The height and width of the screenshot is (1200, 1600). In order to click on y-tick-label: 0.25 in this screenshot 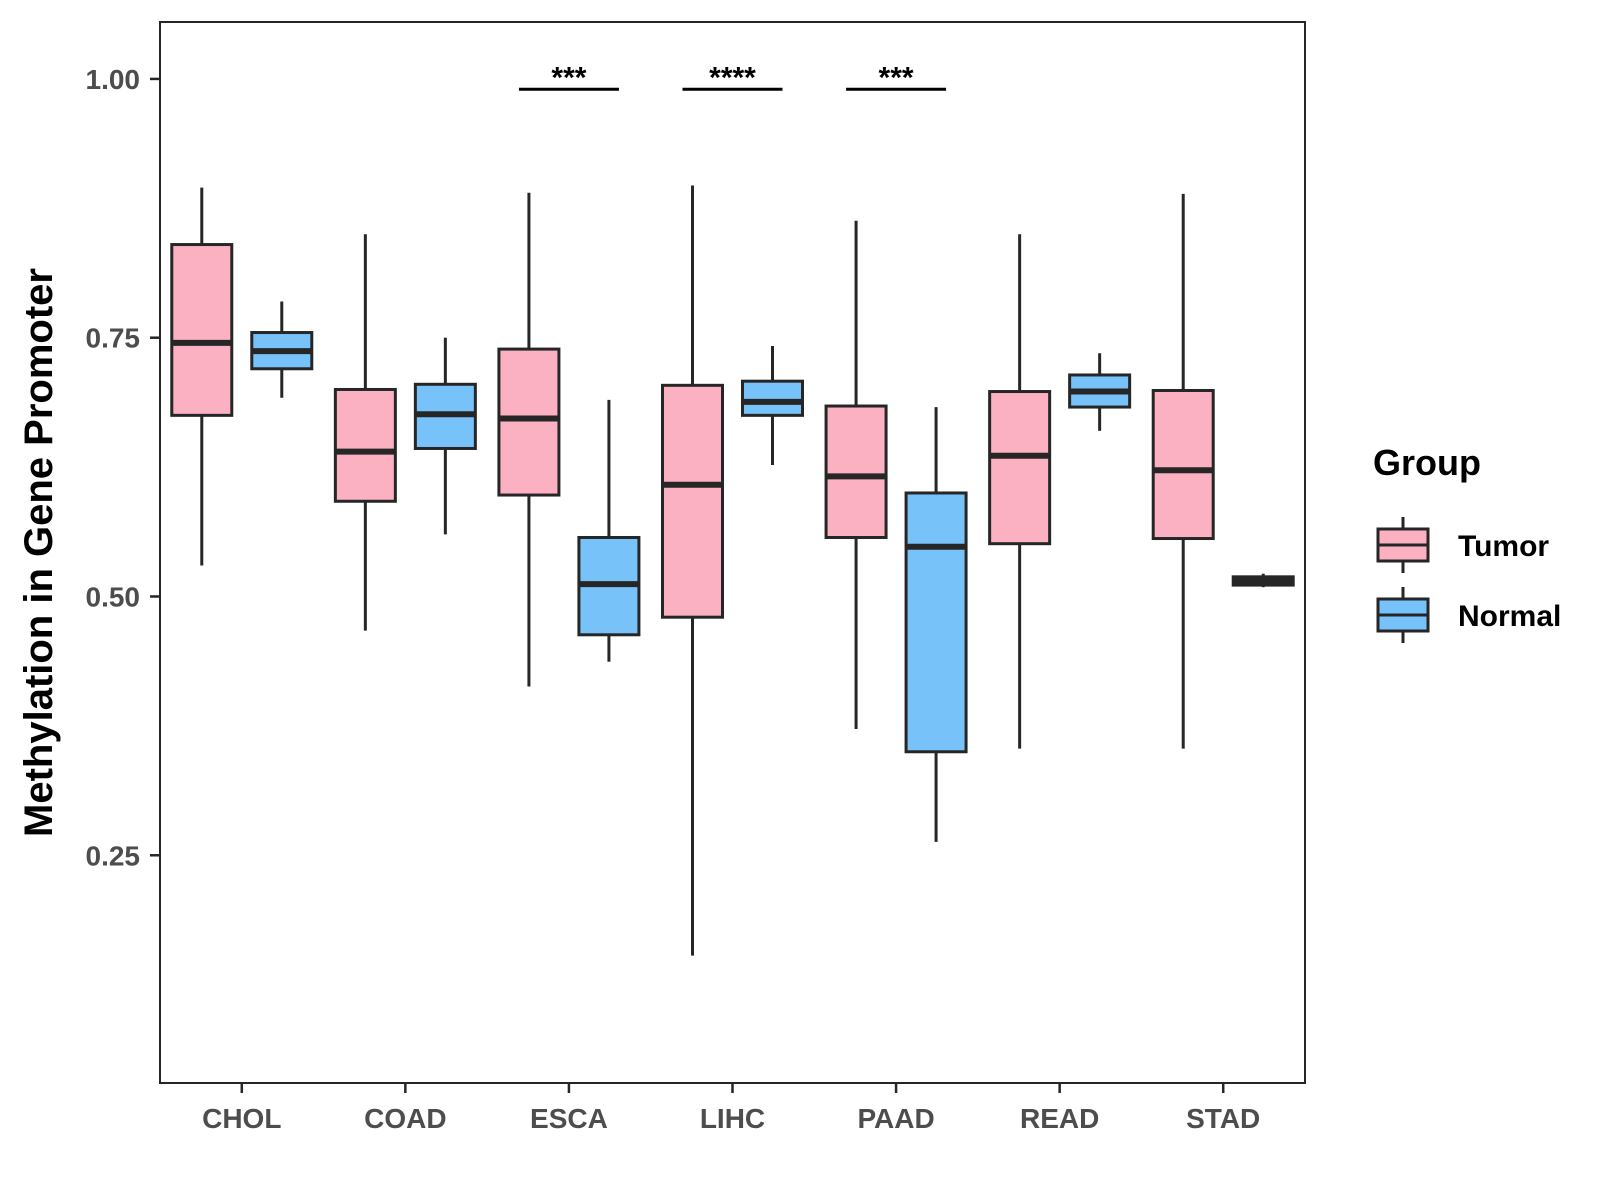, I will do `click(113, 855)`.